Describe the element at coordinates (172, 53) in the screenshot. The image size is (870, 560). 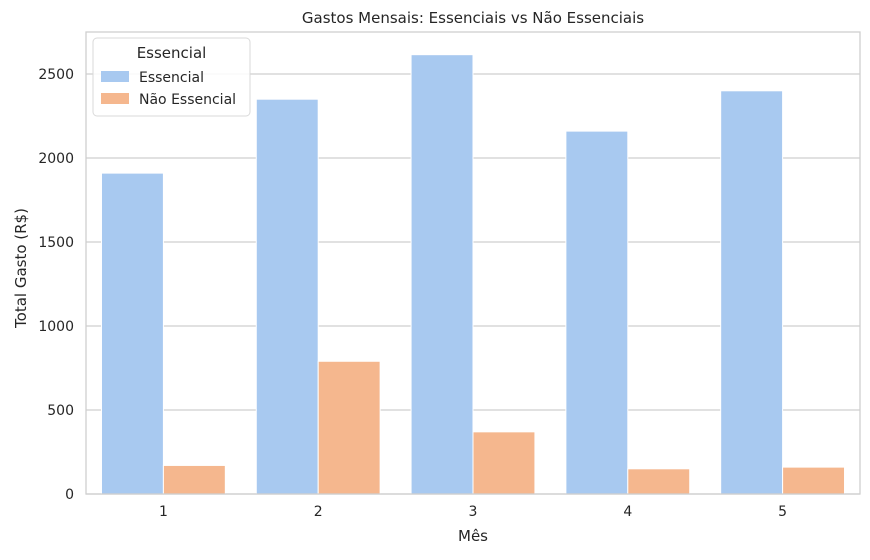
I see `legend-title: Essencial` at that location.